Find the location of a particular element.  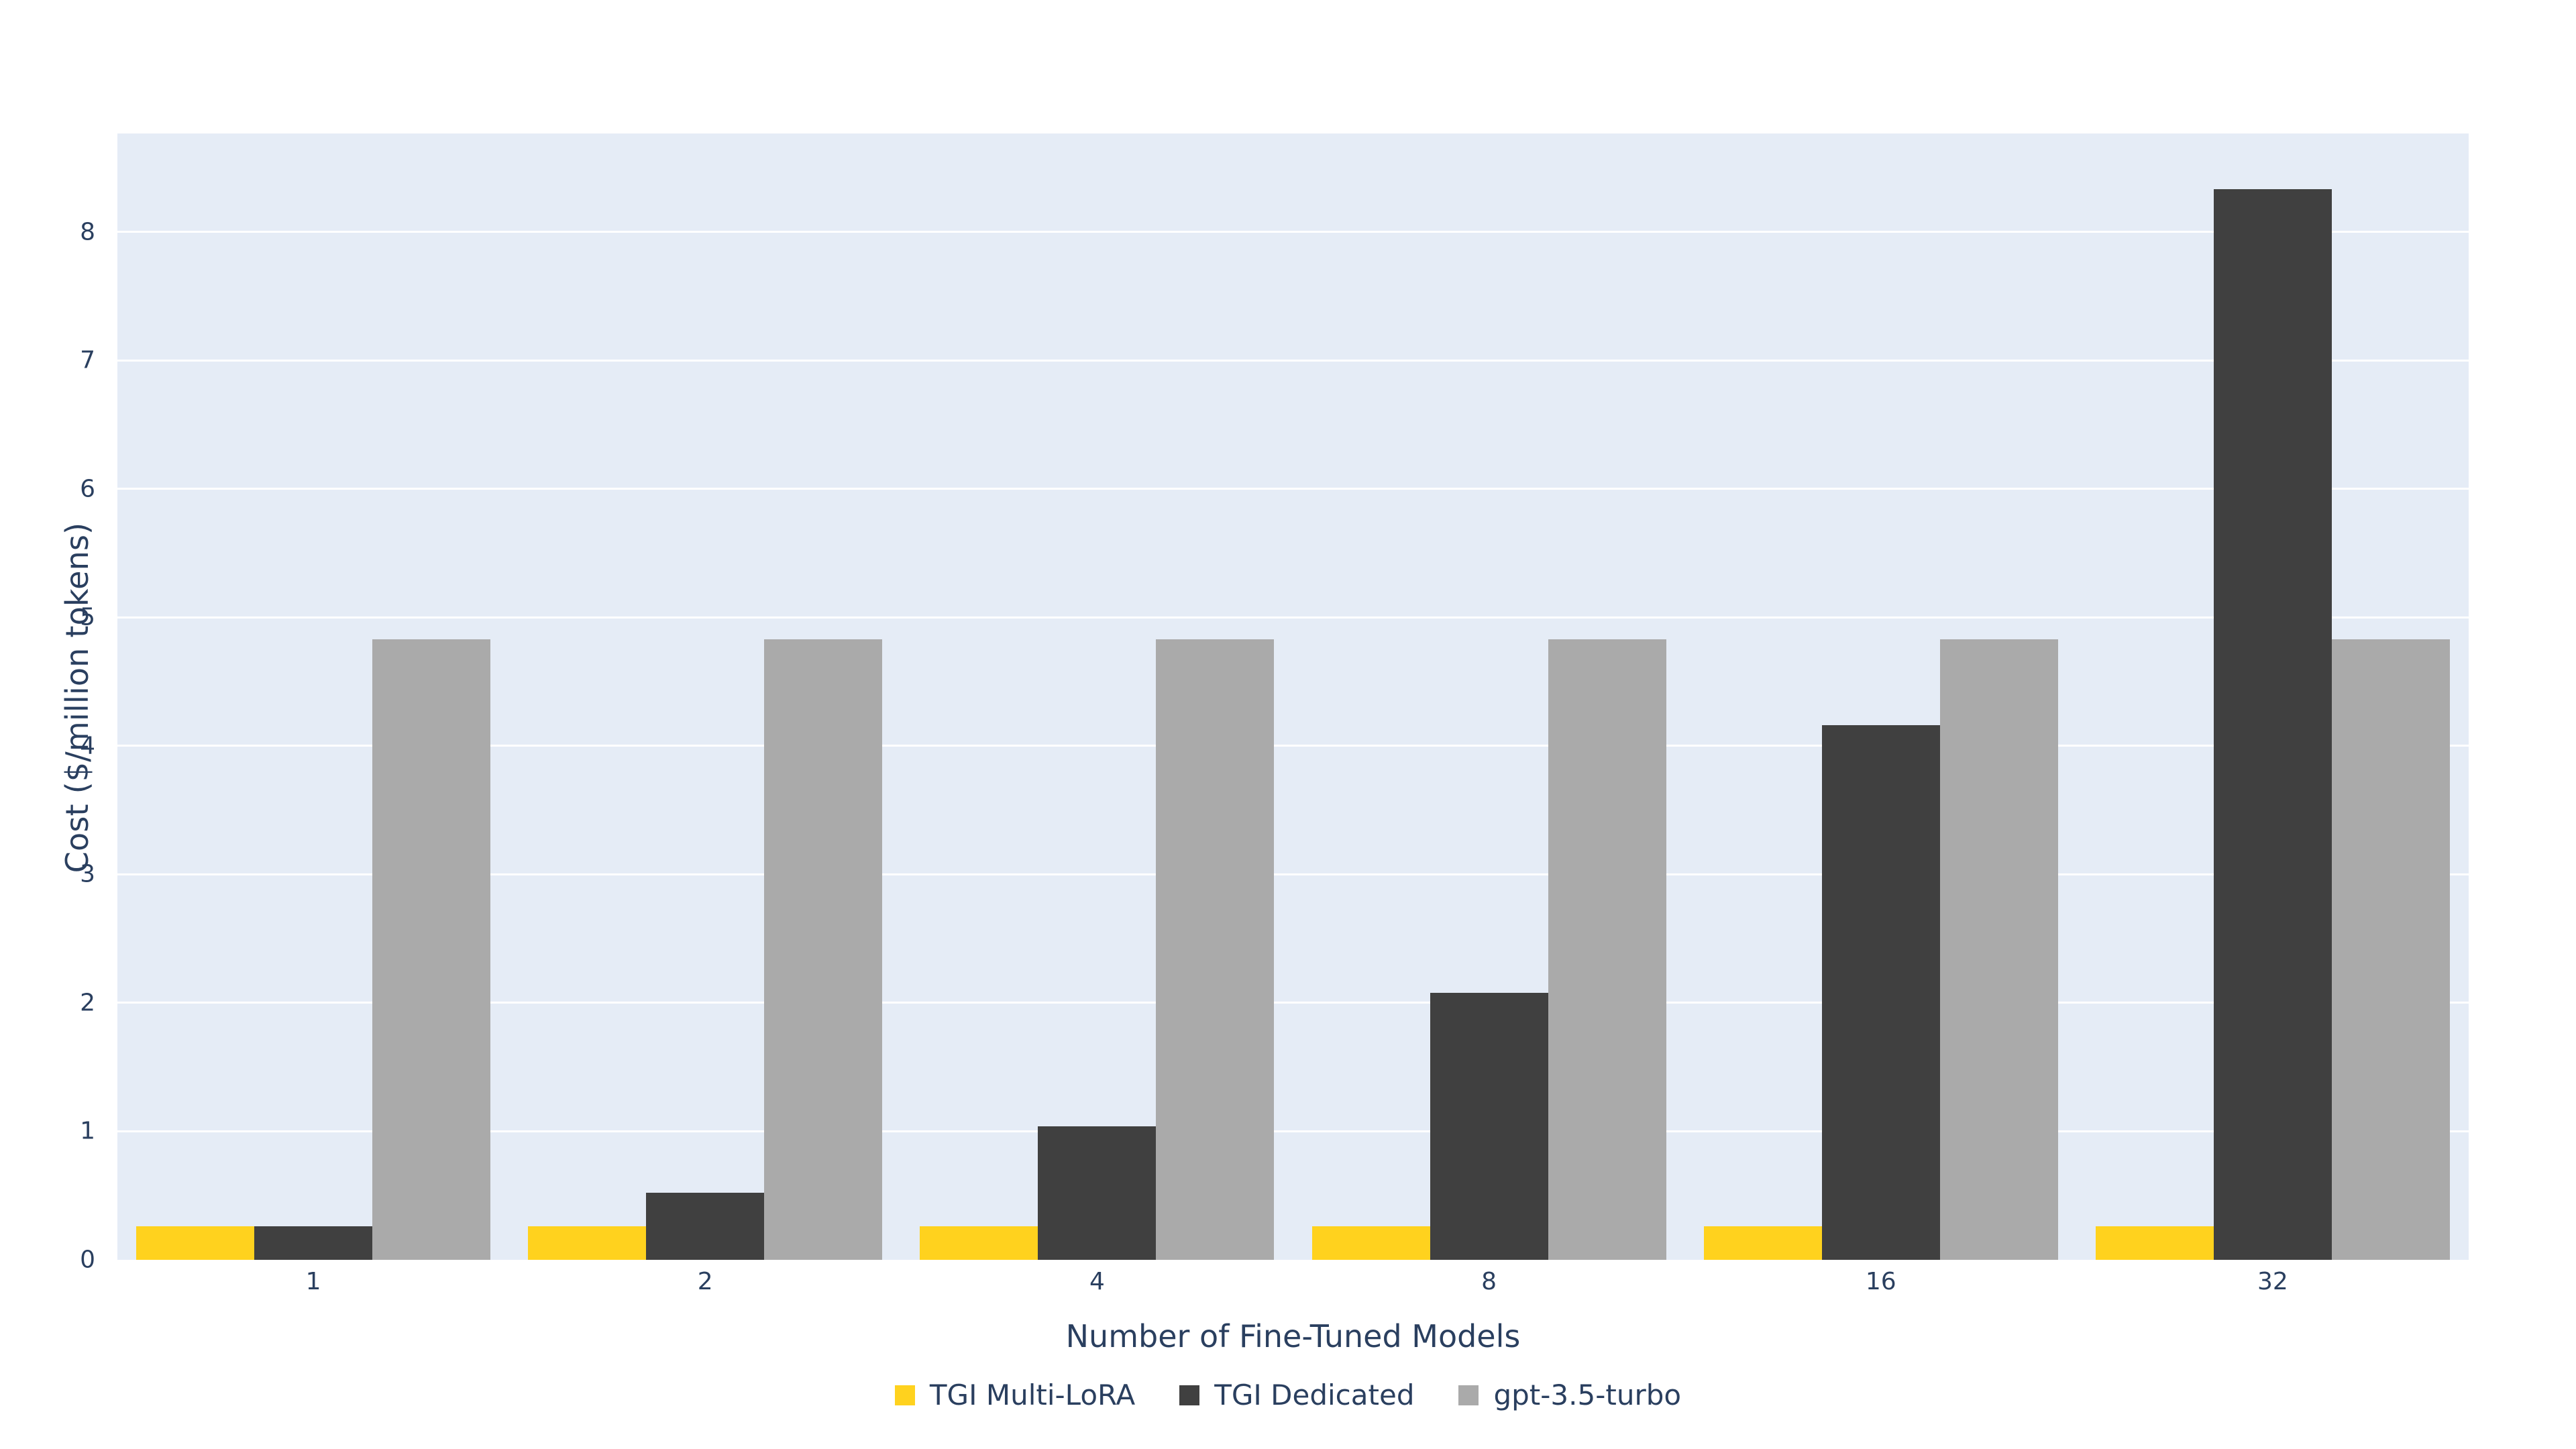

y-tick-label: 8 is located at coordinates (87, 232).